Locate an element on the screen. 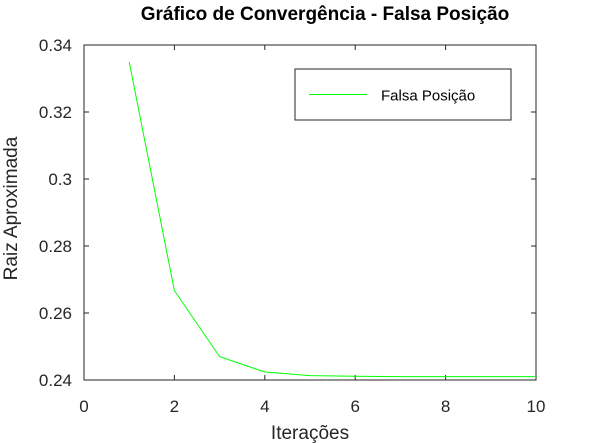  y-tick-label: 0.34 is located at coordinates (55, 45).